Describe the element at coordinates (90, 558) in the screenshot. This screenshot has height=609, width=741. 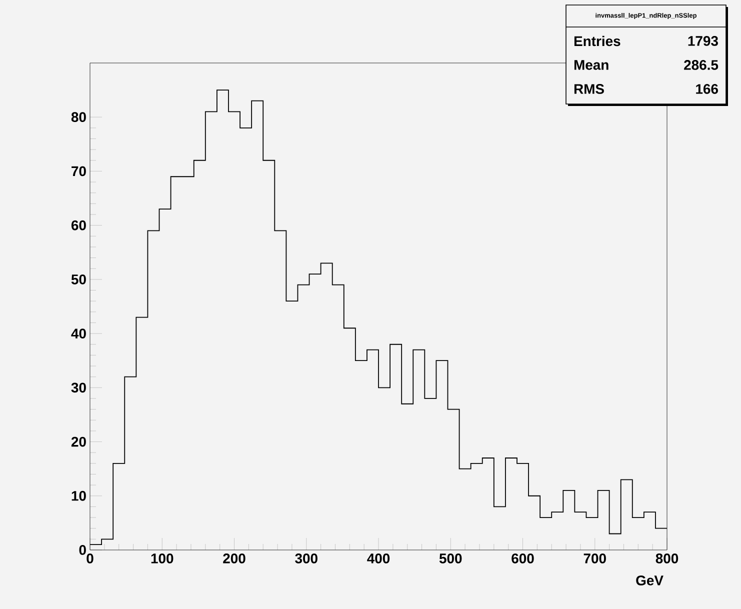
I see `x-tick-label: 0` at that location.